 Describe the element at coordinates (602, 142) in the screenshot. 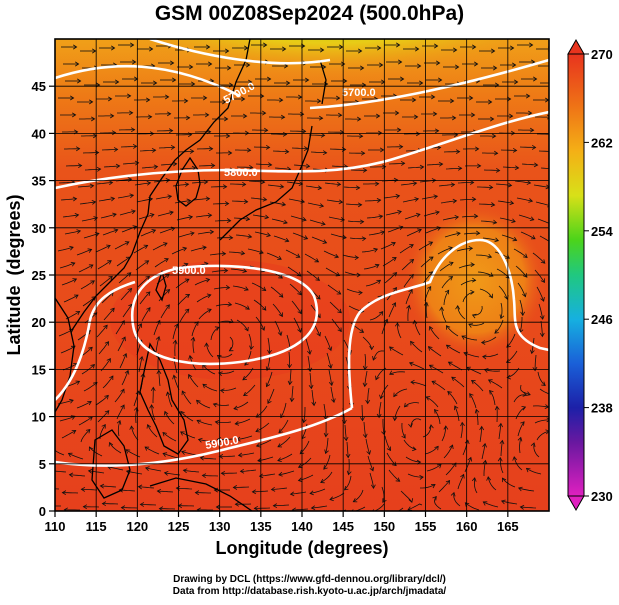

I see `colorbar-tick-label: 262` at that location.